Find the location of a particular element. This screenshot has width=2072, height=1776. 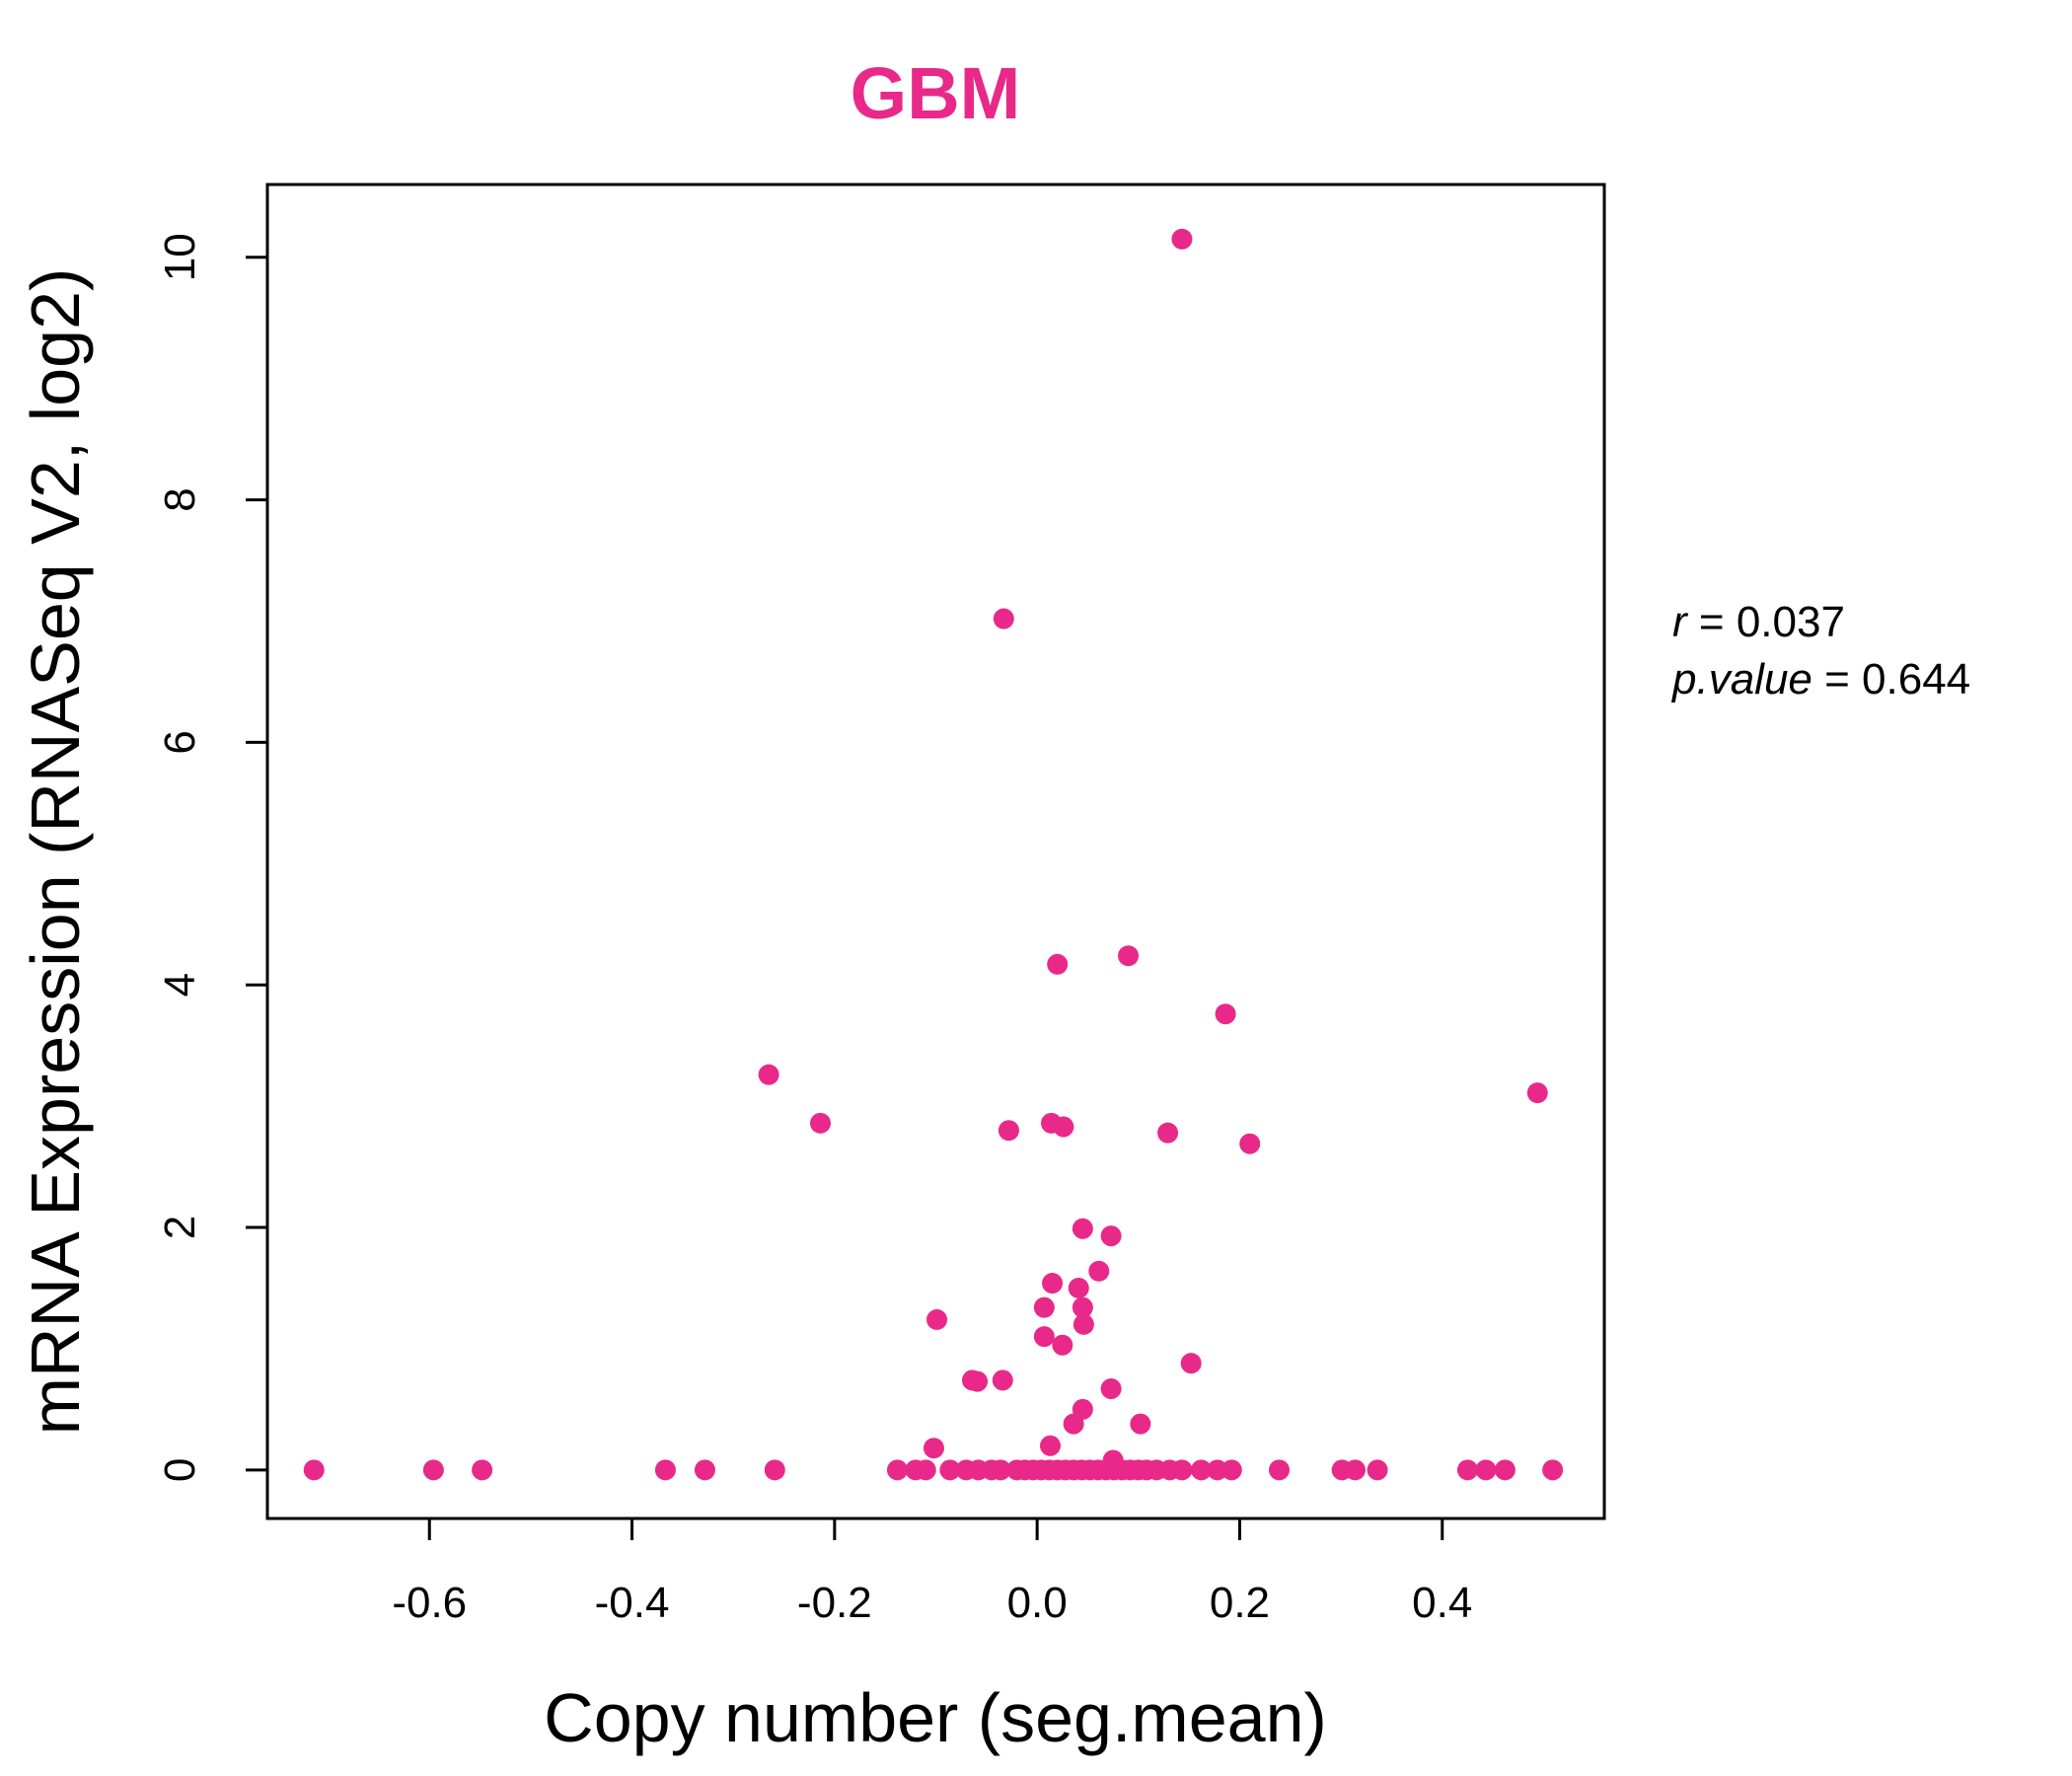

y-tick-label: 8 is located at coordinates (180, 499).